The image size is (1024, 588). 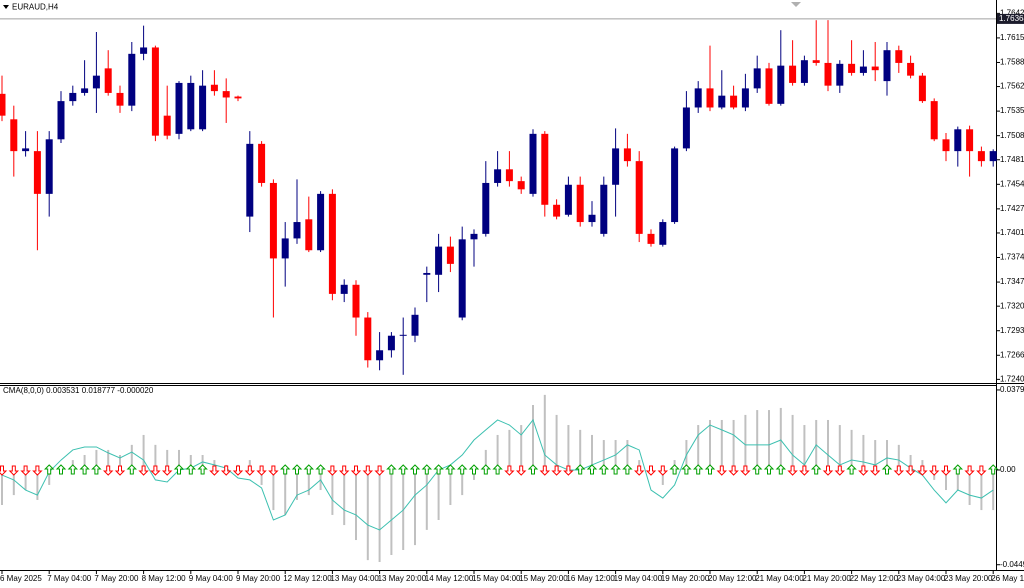 I want to click on symbol-dropdown, so click(x=6, y=7).